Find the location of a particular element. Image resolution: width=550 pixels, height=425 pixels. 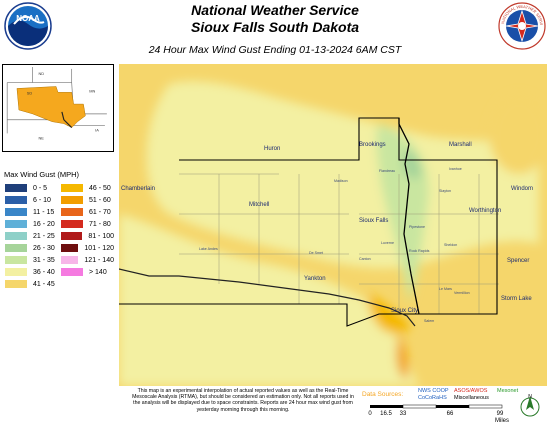

legend-item: 41 - 45 is located at coordinates (30, 284).